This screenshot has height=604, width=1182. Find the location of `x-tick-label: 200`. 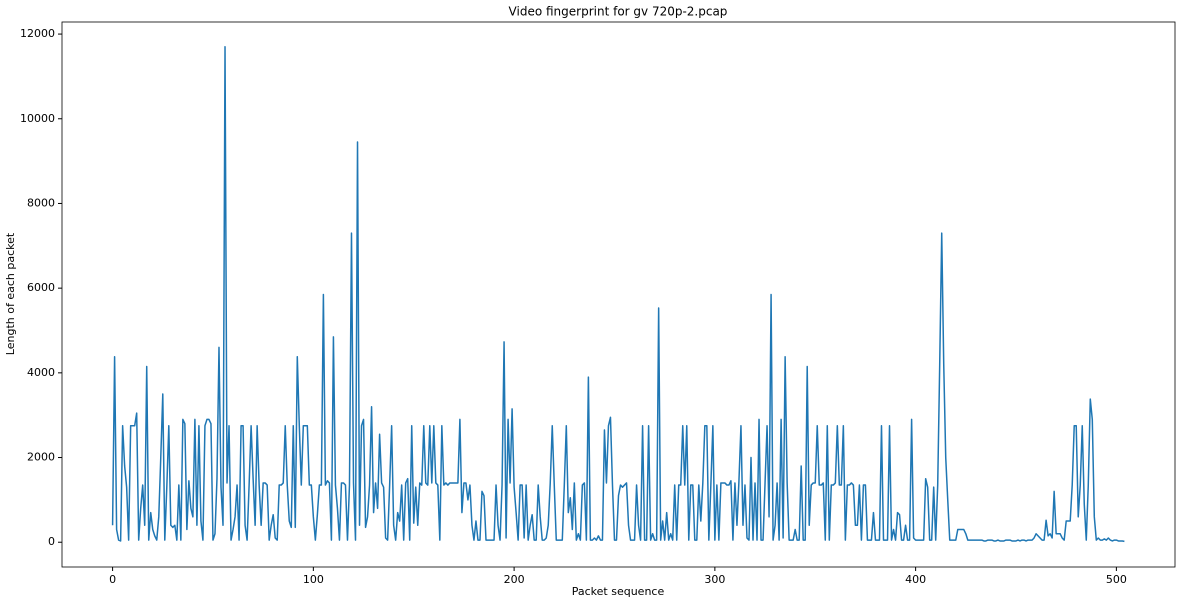

x-tick-label: 200 is located at coordinates (514, 579).